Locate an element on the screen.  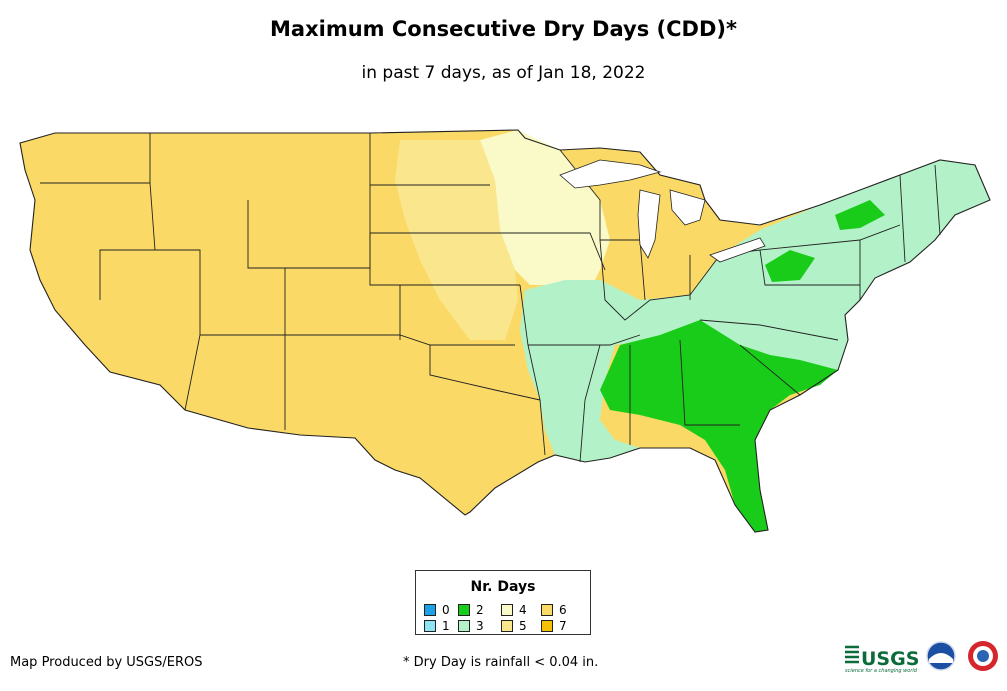
footnote-text: * Dry Day is rainfall < 0.04 in. is located at coordinates (501, 662).